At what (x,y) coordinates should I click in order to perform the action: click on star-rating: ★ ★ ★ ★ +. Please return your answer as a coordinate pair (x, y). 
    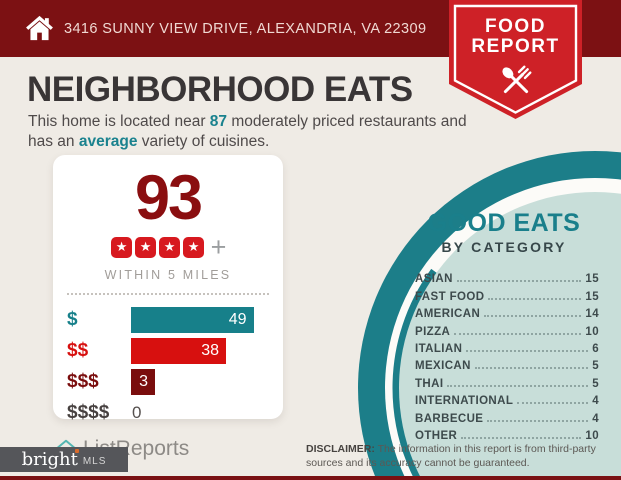
    Looking at the image, I should click on (168, 247).